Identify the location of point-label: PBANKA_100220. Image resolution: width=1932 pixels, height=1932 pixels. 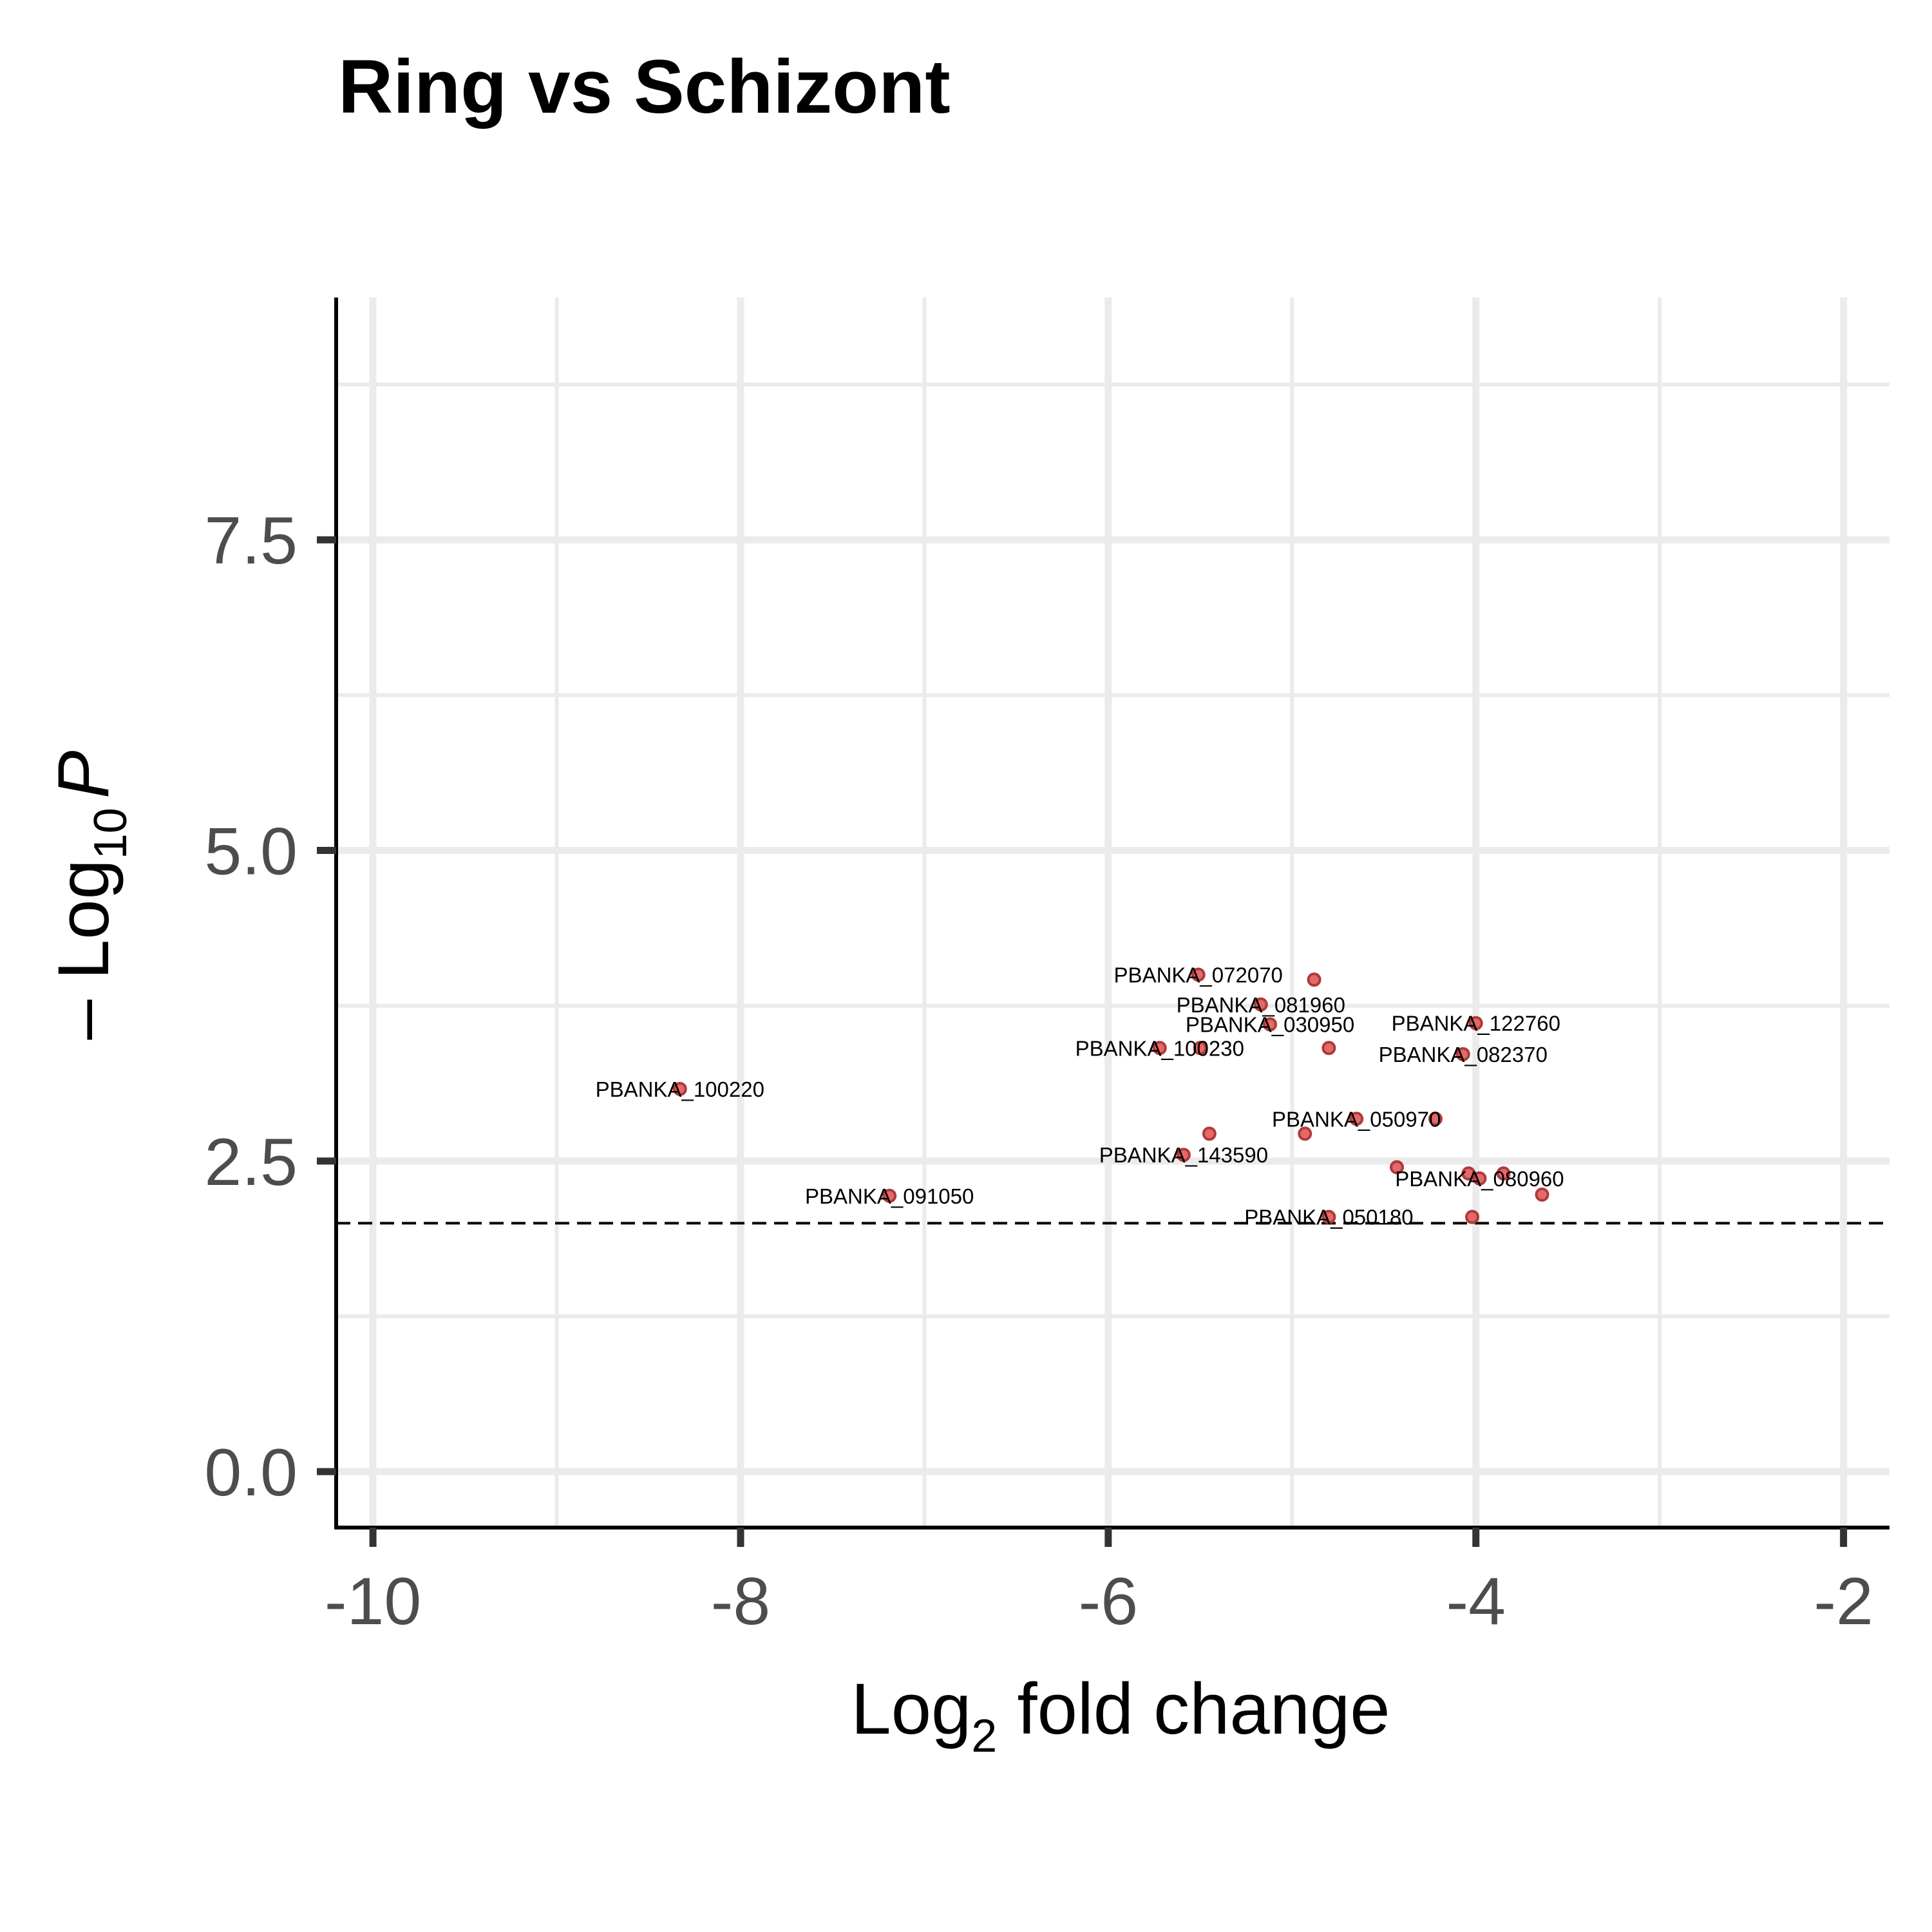
(680, 1089).